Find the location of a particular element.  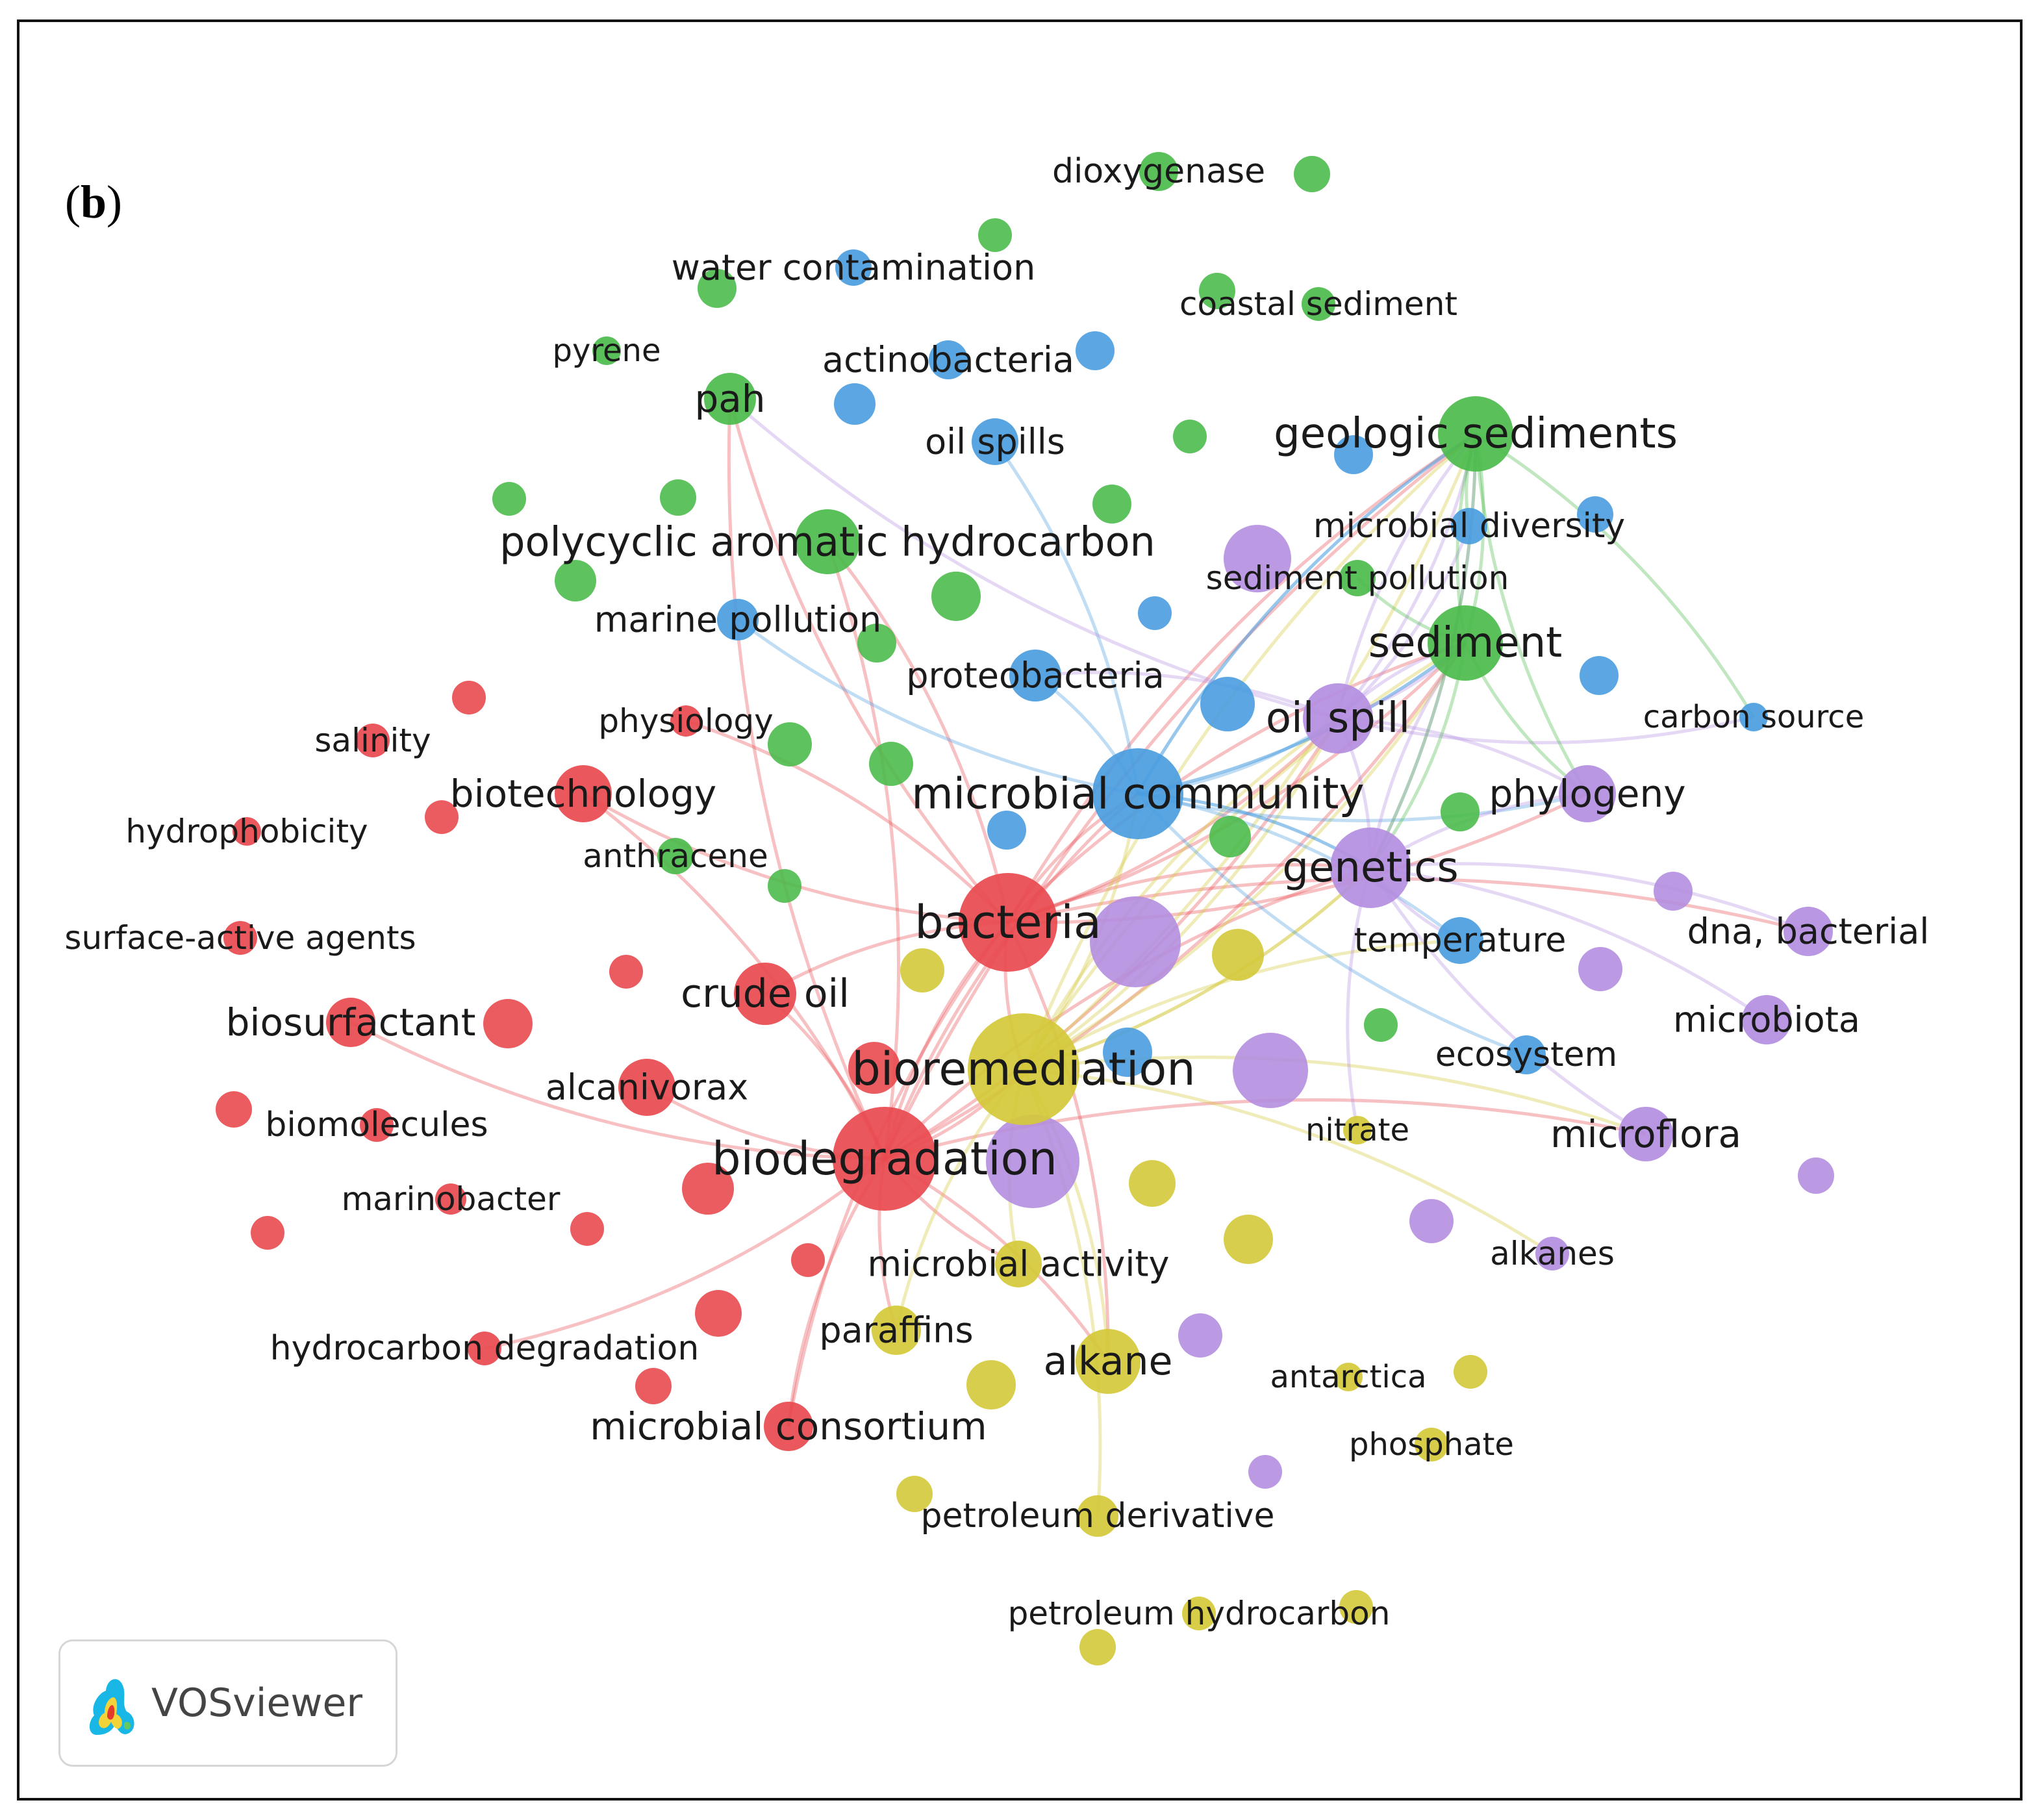

network-node-biosurfactant is located at coordinates (351, 1022).